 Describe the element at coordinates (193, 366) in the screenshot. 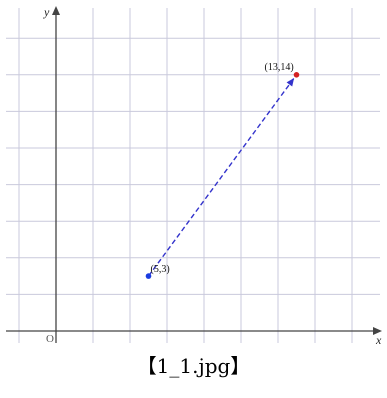

I see `image-caption: 【1_1.jpg】` at that location.